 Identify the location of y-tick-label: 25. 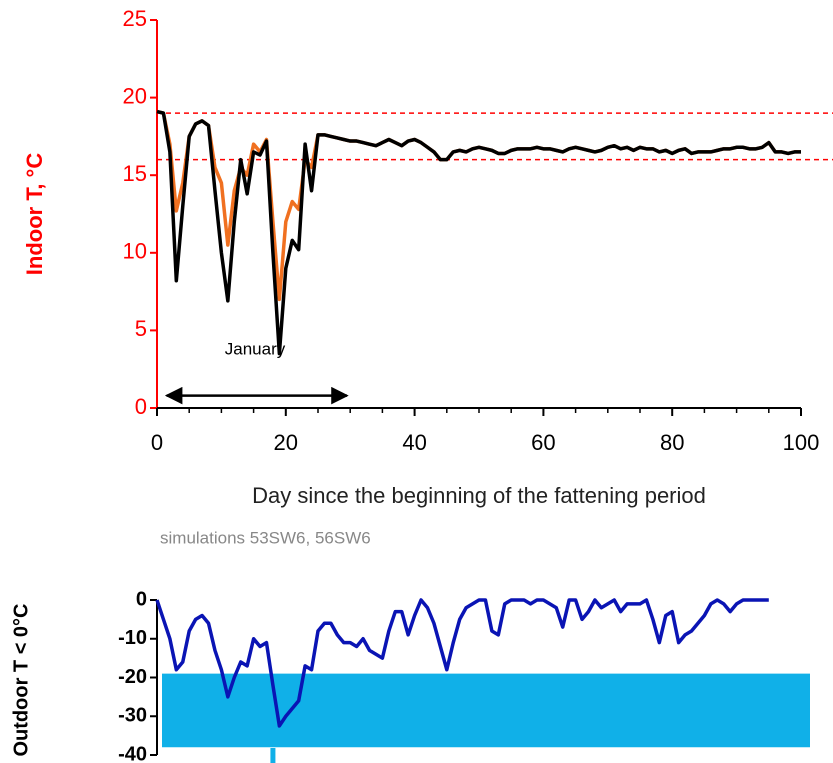
(135, 18).